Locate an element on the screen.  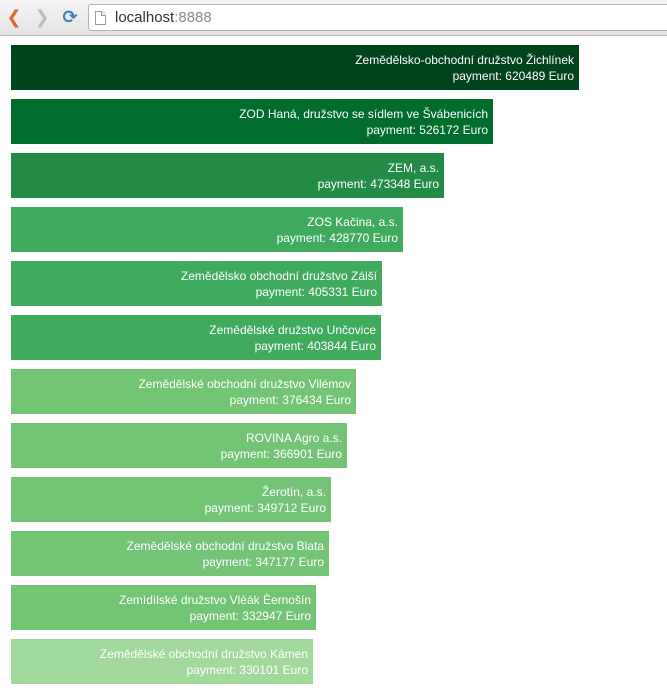
bar-payment-label: payment: 332947 Euro is located at coordinates (250, 615).